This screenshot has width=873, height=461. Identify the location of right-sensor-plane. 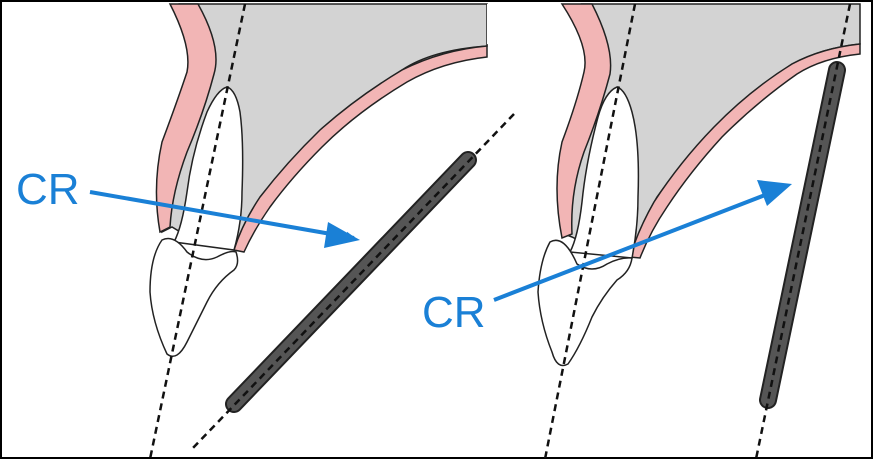
(803, 231).